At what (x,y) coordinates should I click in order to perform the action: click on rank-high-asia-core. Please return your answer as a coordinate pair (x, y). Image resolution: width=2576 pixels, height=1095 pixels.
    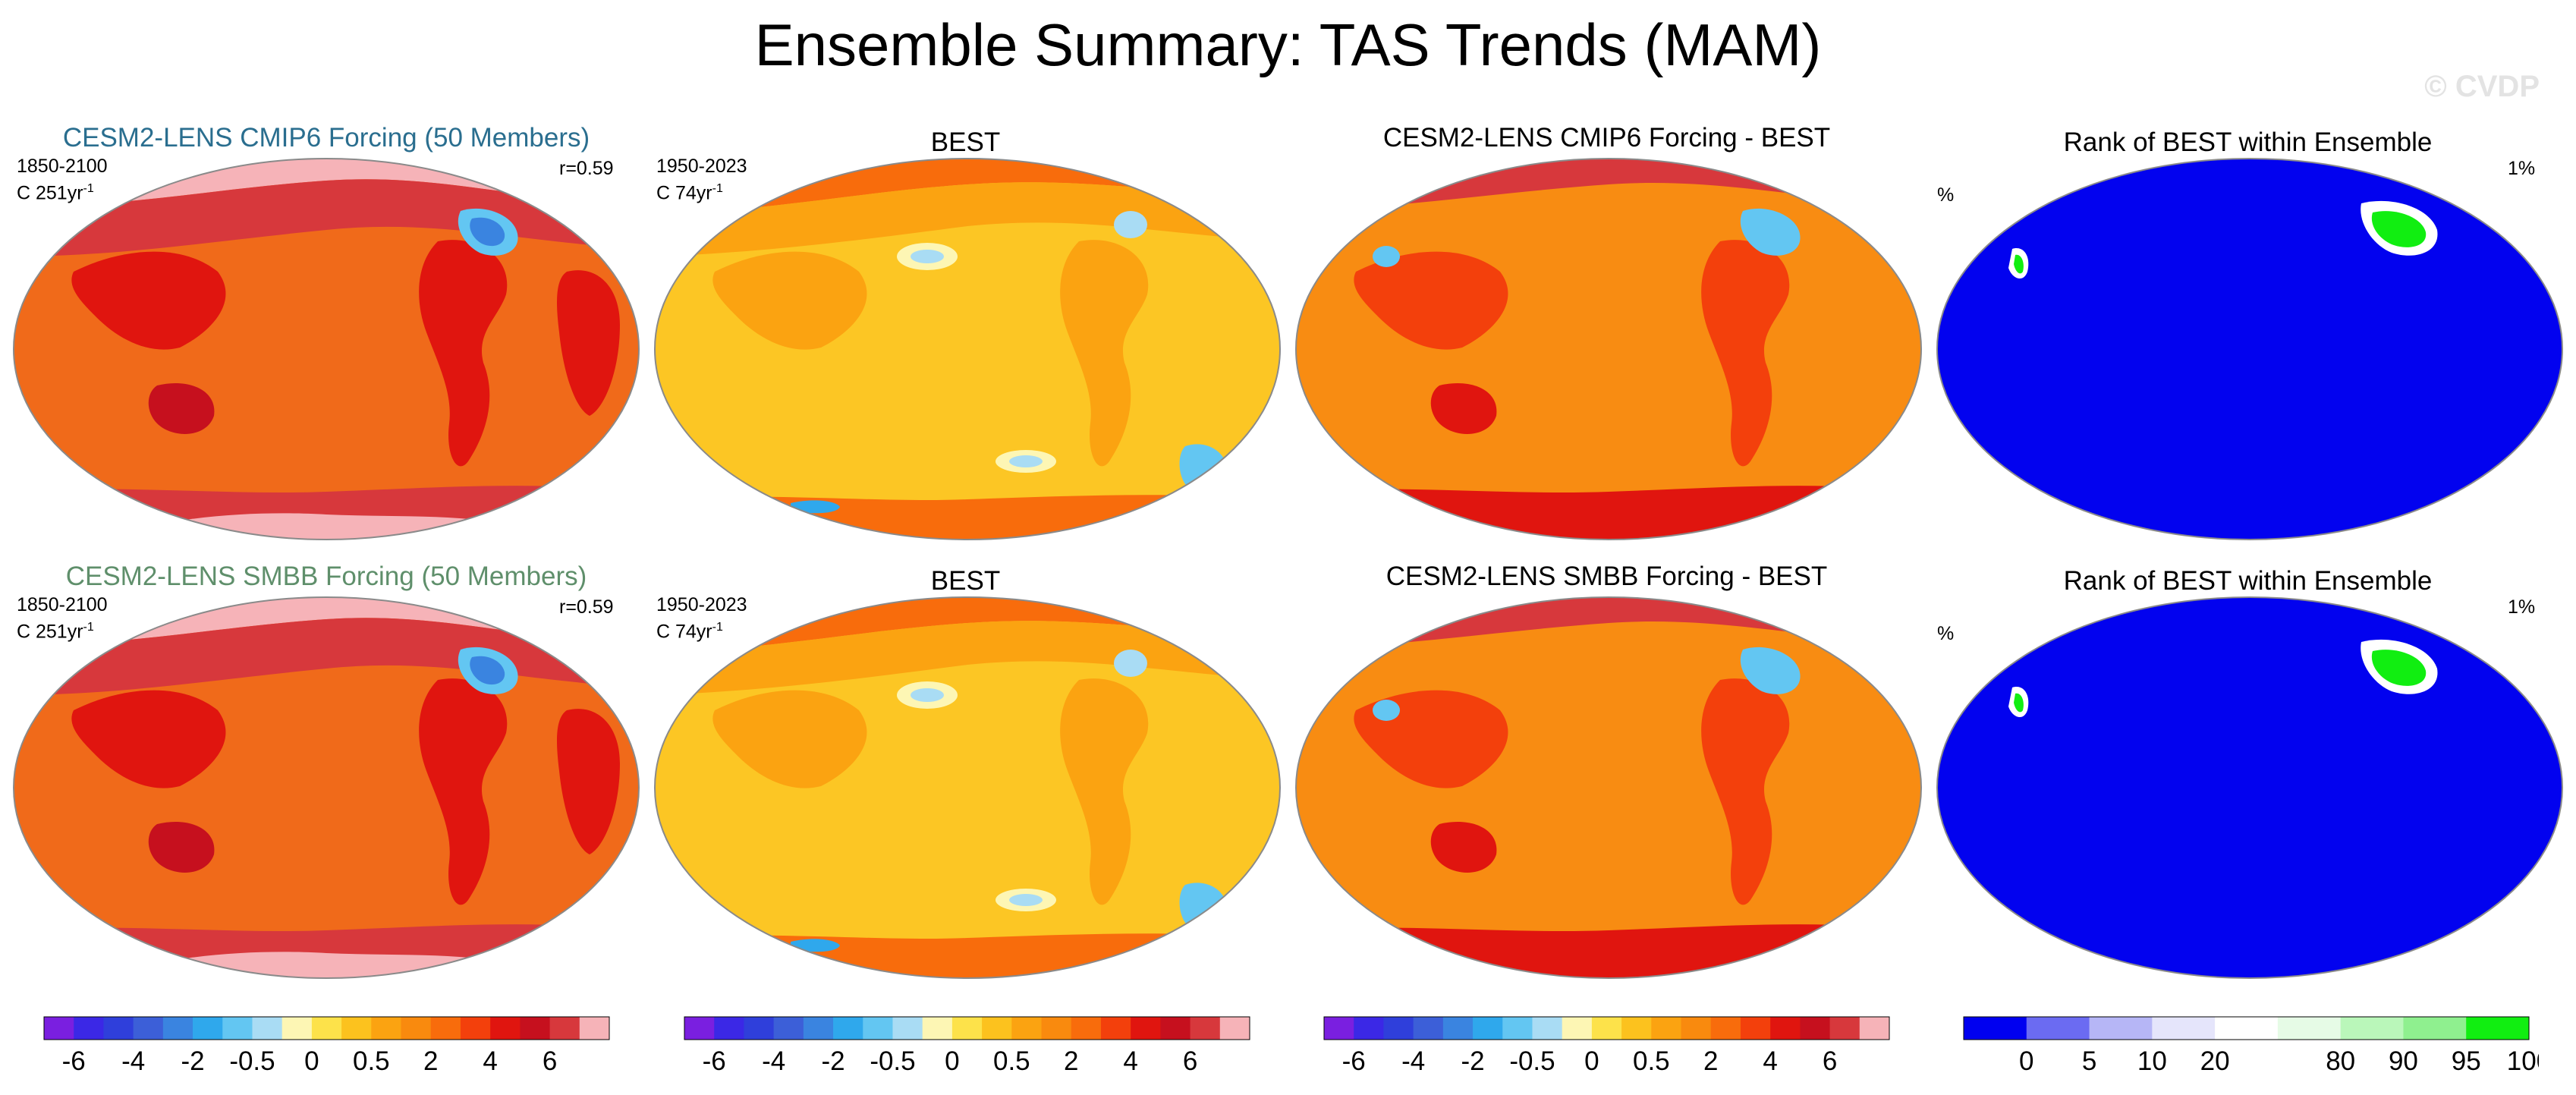
    Looking at the image, I should click on (2019, 264).